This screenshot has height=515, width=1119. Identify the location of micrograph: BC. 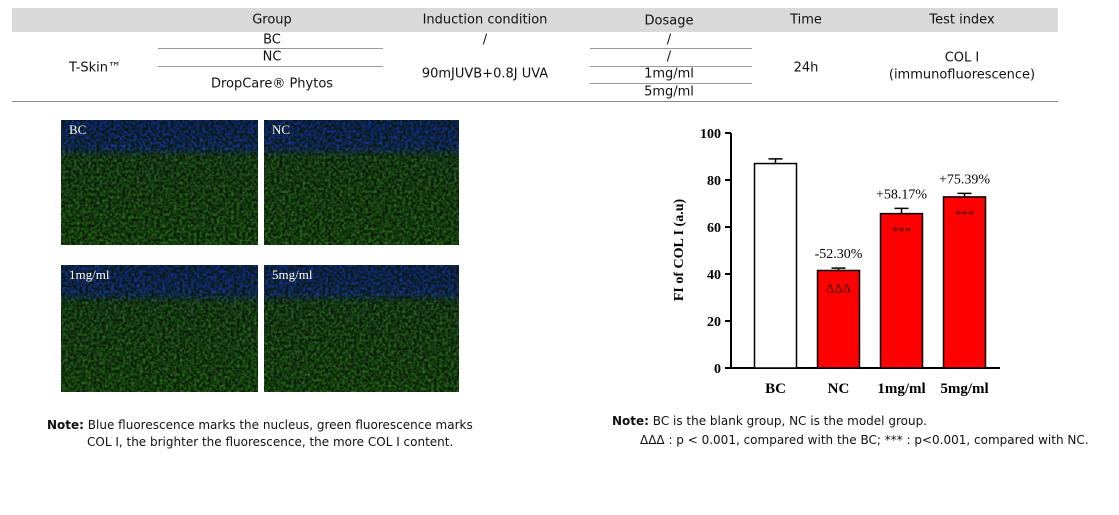
(159, 182).